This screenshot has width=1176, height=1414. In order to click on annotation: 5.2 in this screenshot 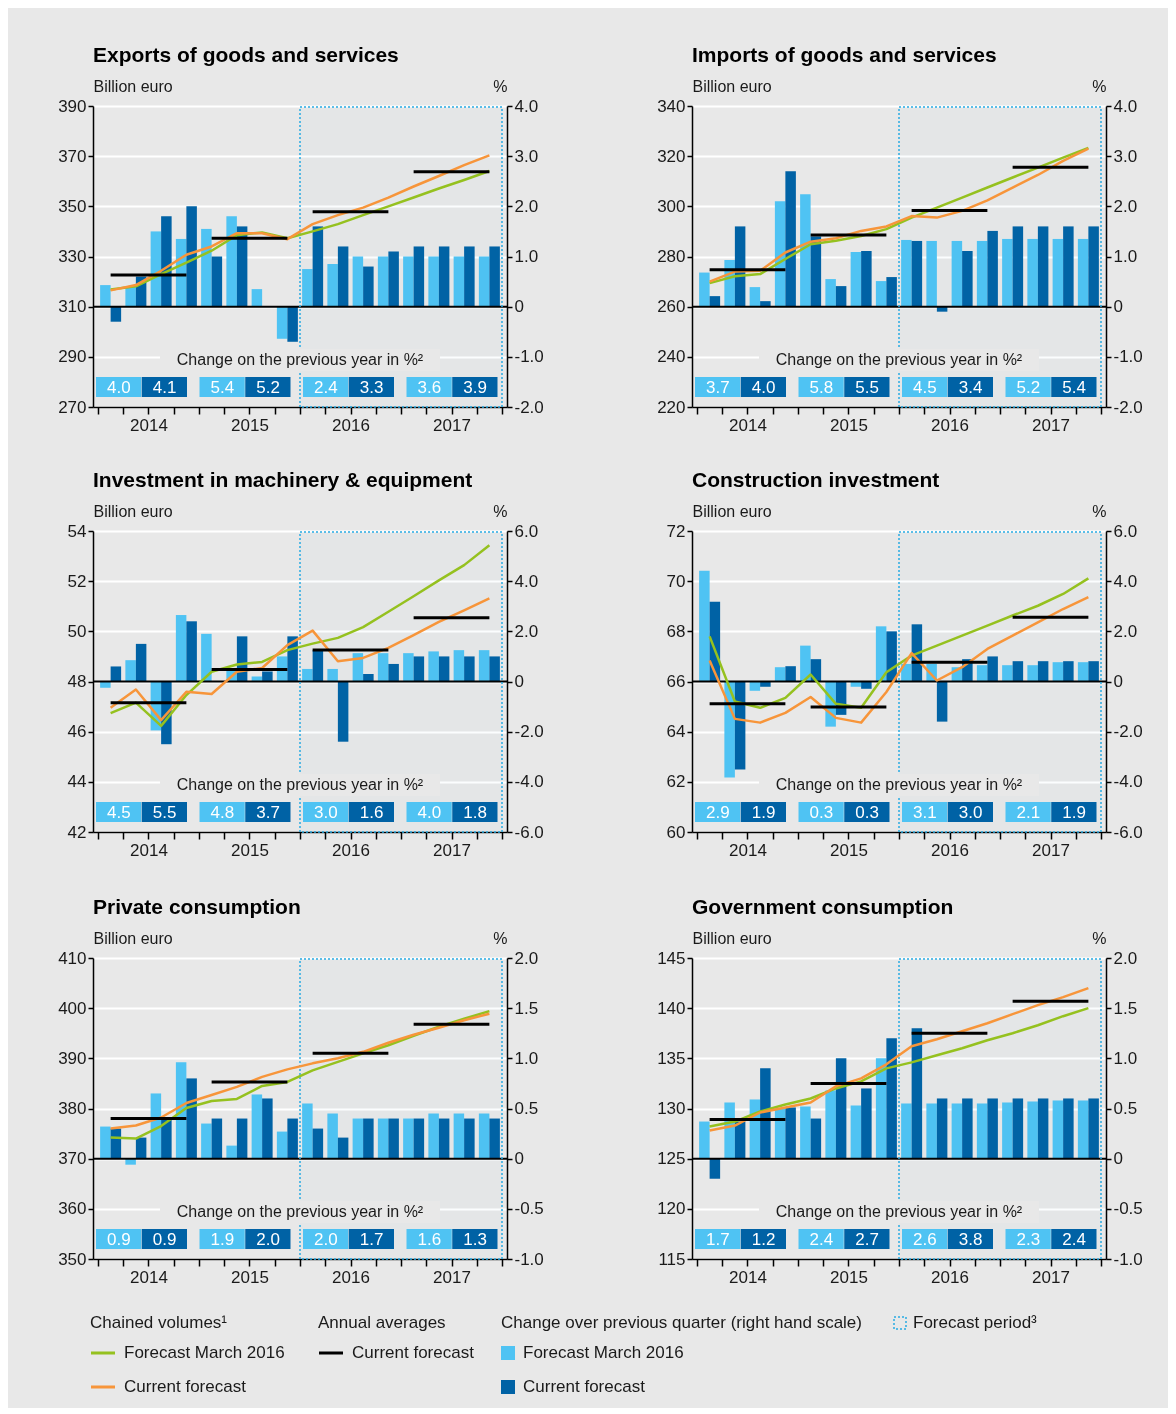, I will do `click(268, 387)`.